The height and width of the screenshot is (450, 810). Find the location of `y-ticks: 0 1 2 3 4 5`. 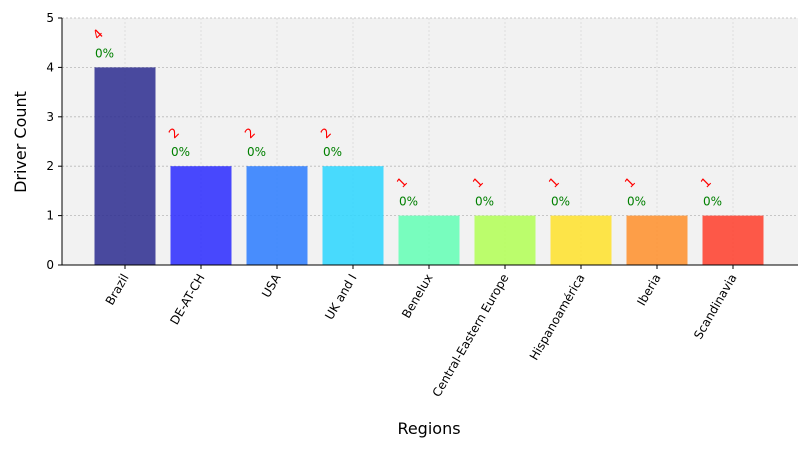

y-ticks: 0 1 2 3 4 5 is located at coordinates (54, 141).